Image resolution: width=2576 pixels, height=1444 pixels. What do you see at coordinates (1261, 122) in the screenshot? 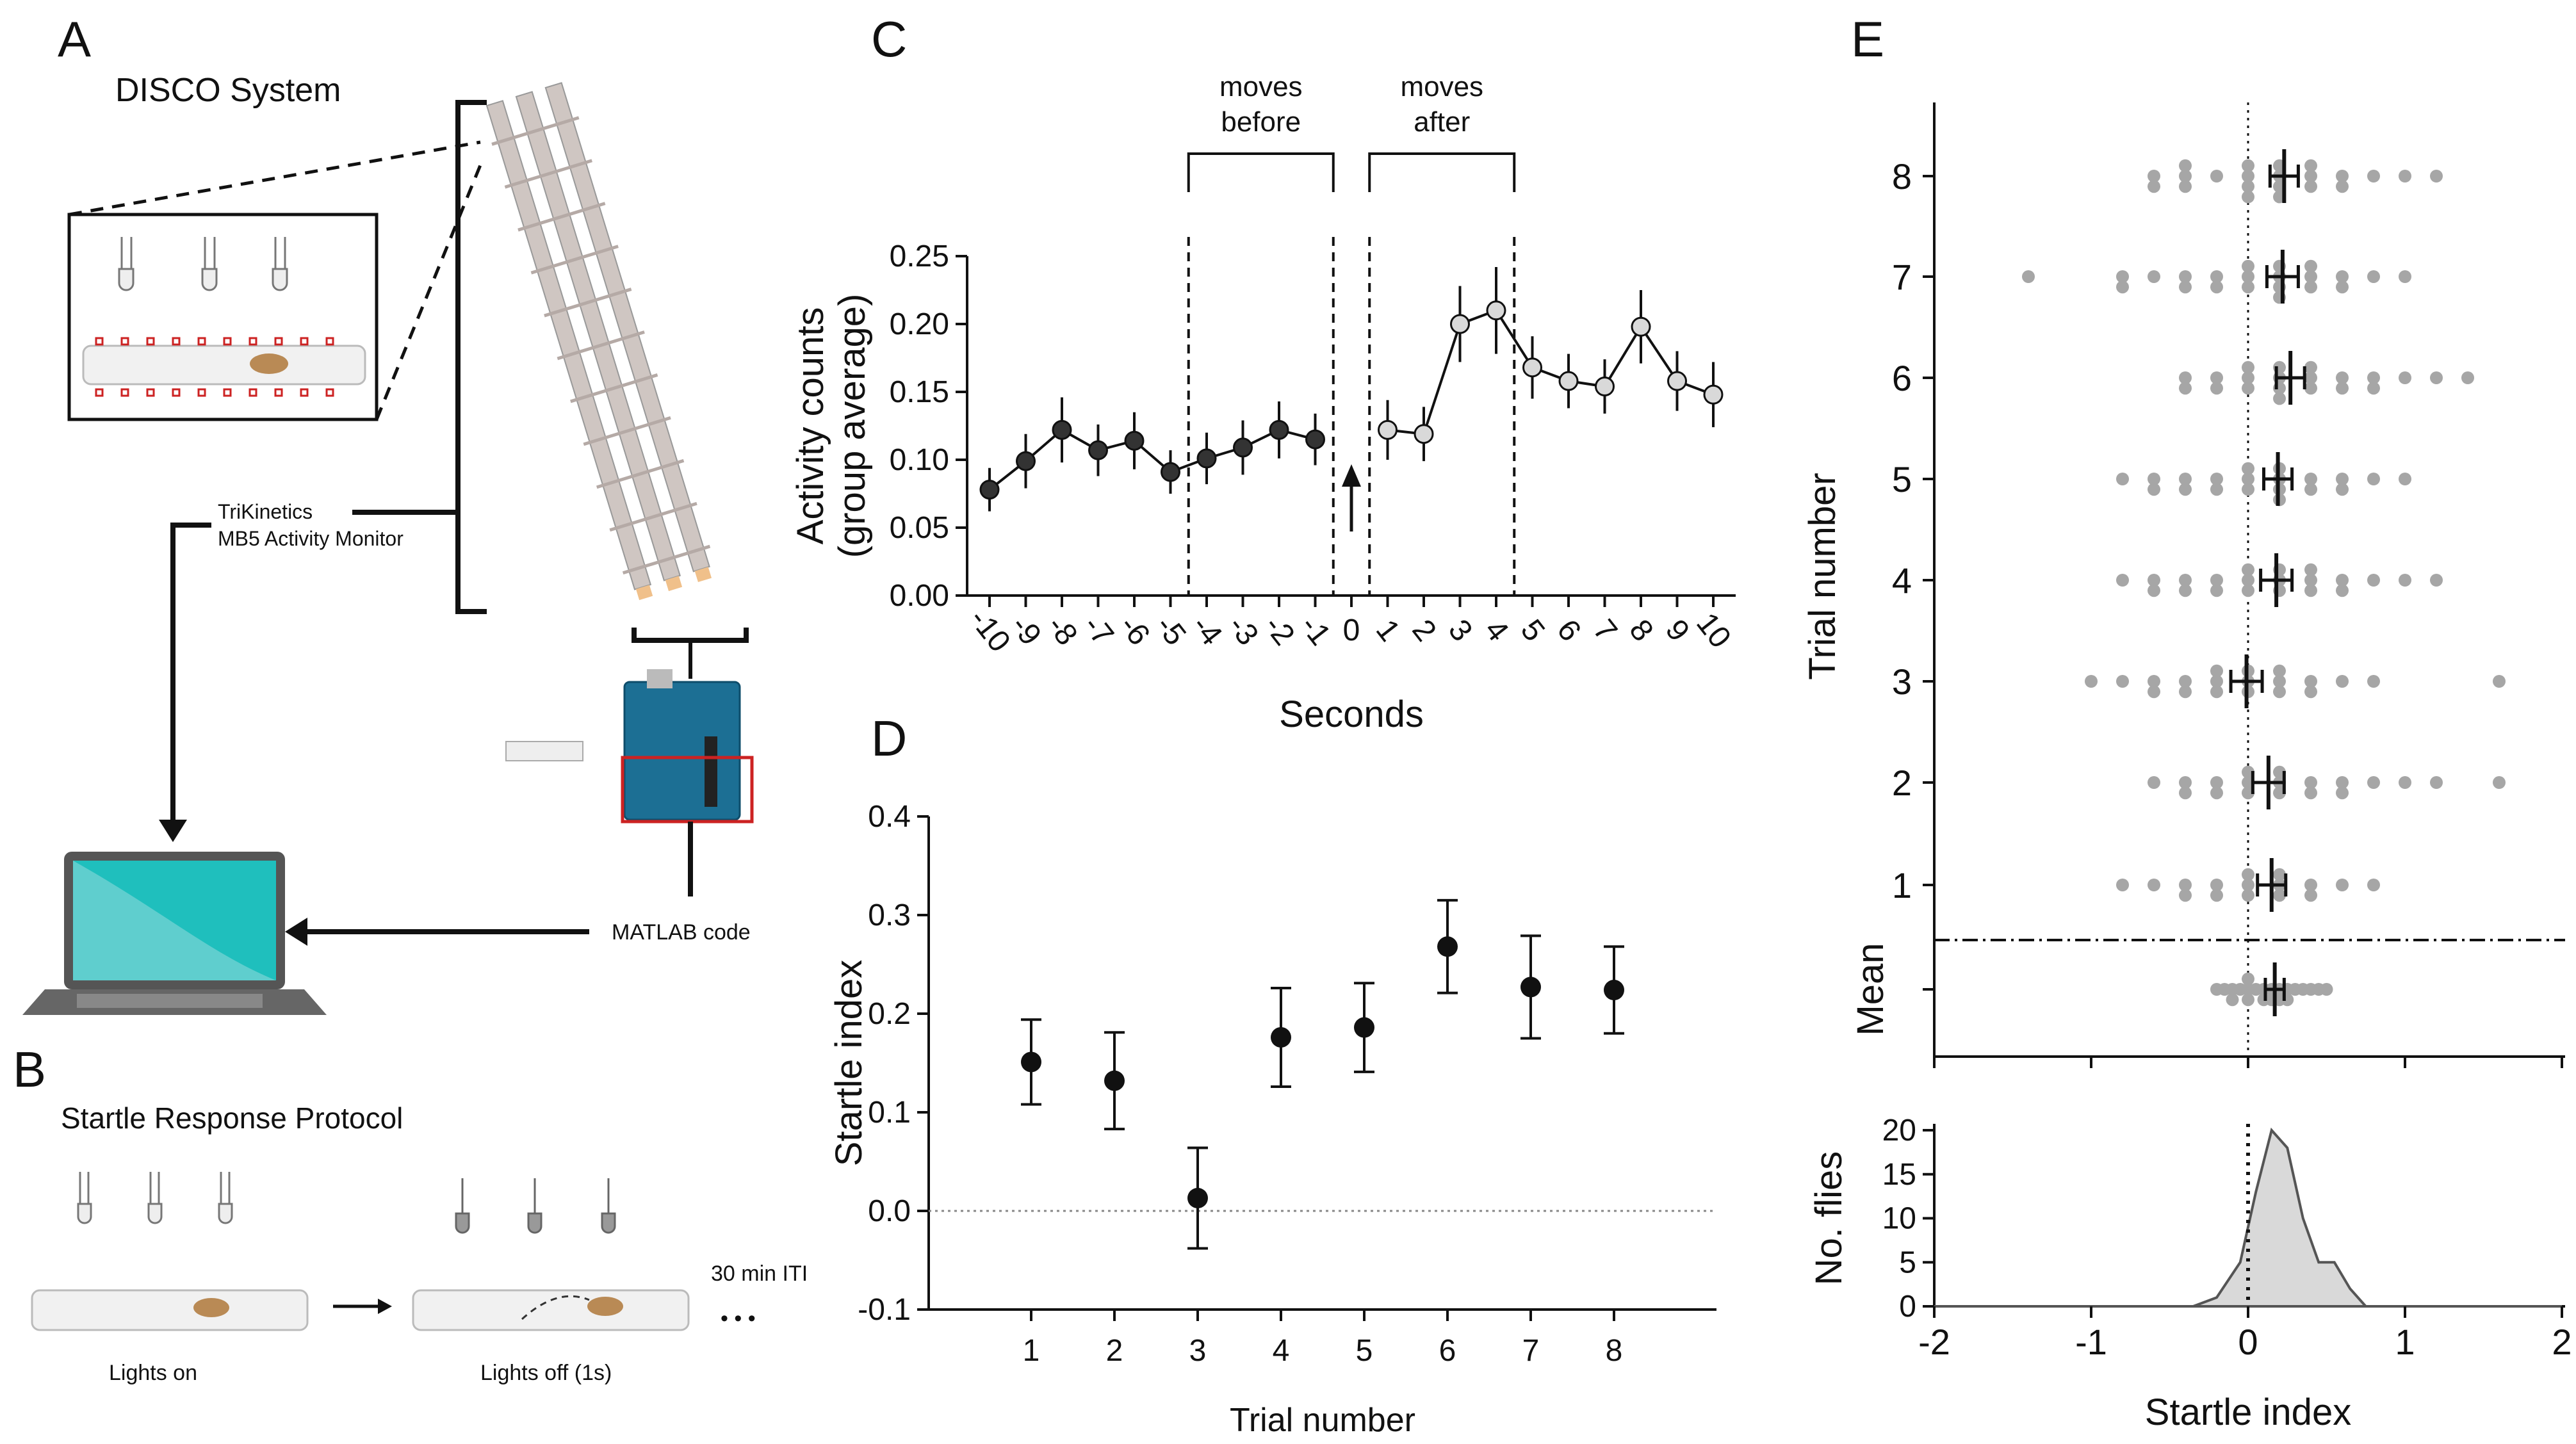
I see `group-label: before` at bounding box center [1261, 122].